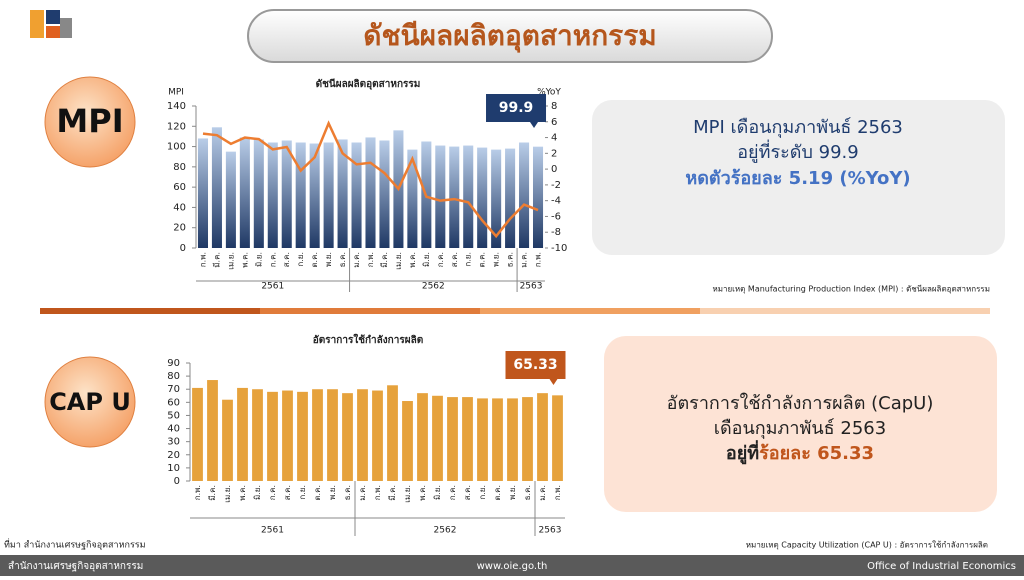 This screenshot has width=1024, height=580. Describe the element at coordinates (554, 122) in the screenshot. I see `y2-tick-label: 6` at that location.